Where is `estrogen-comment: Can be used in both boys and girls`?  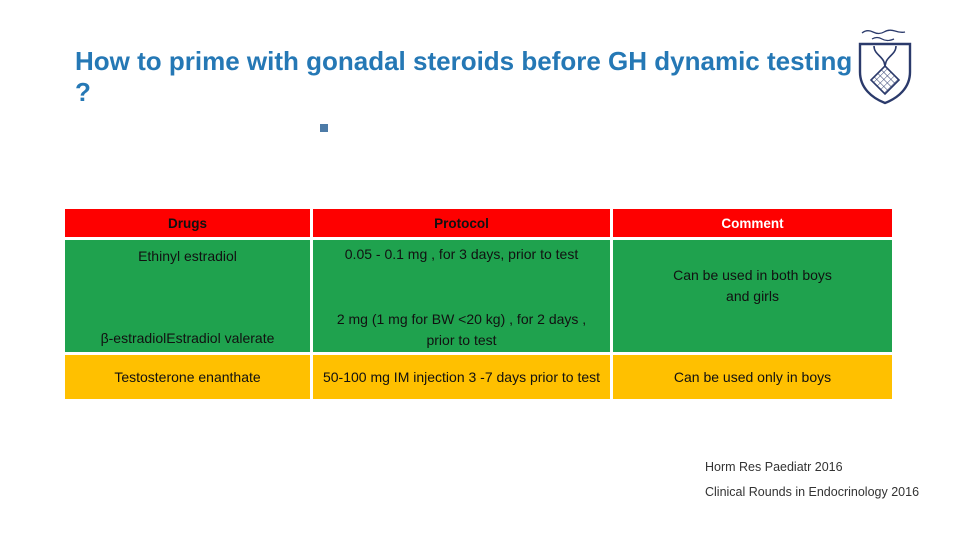
estrogen-comment: Can be used in both boys and girls is located at coordinates (752, 285).